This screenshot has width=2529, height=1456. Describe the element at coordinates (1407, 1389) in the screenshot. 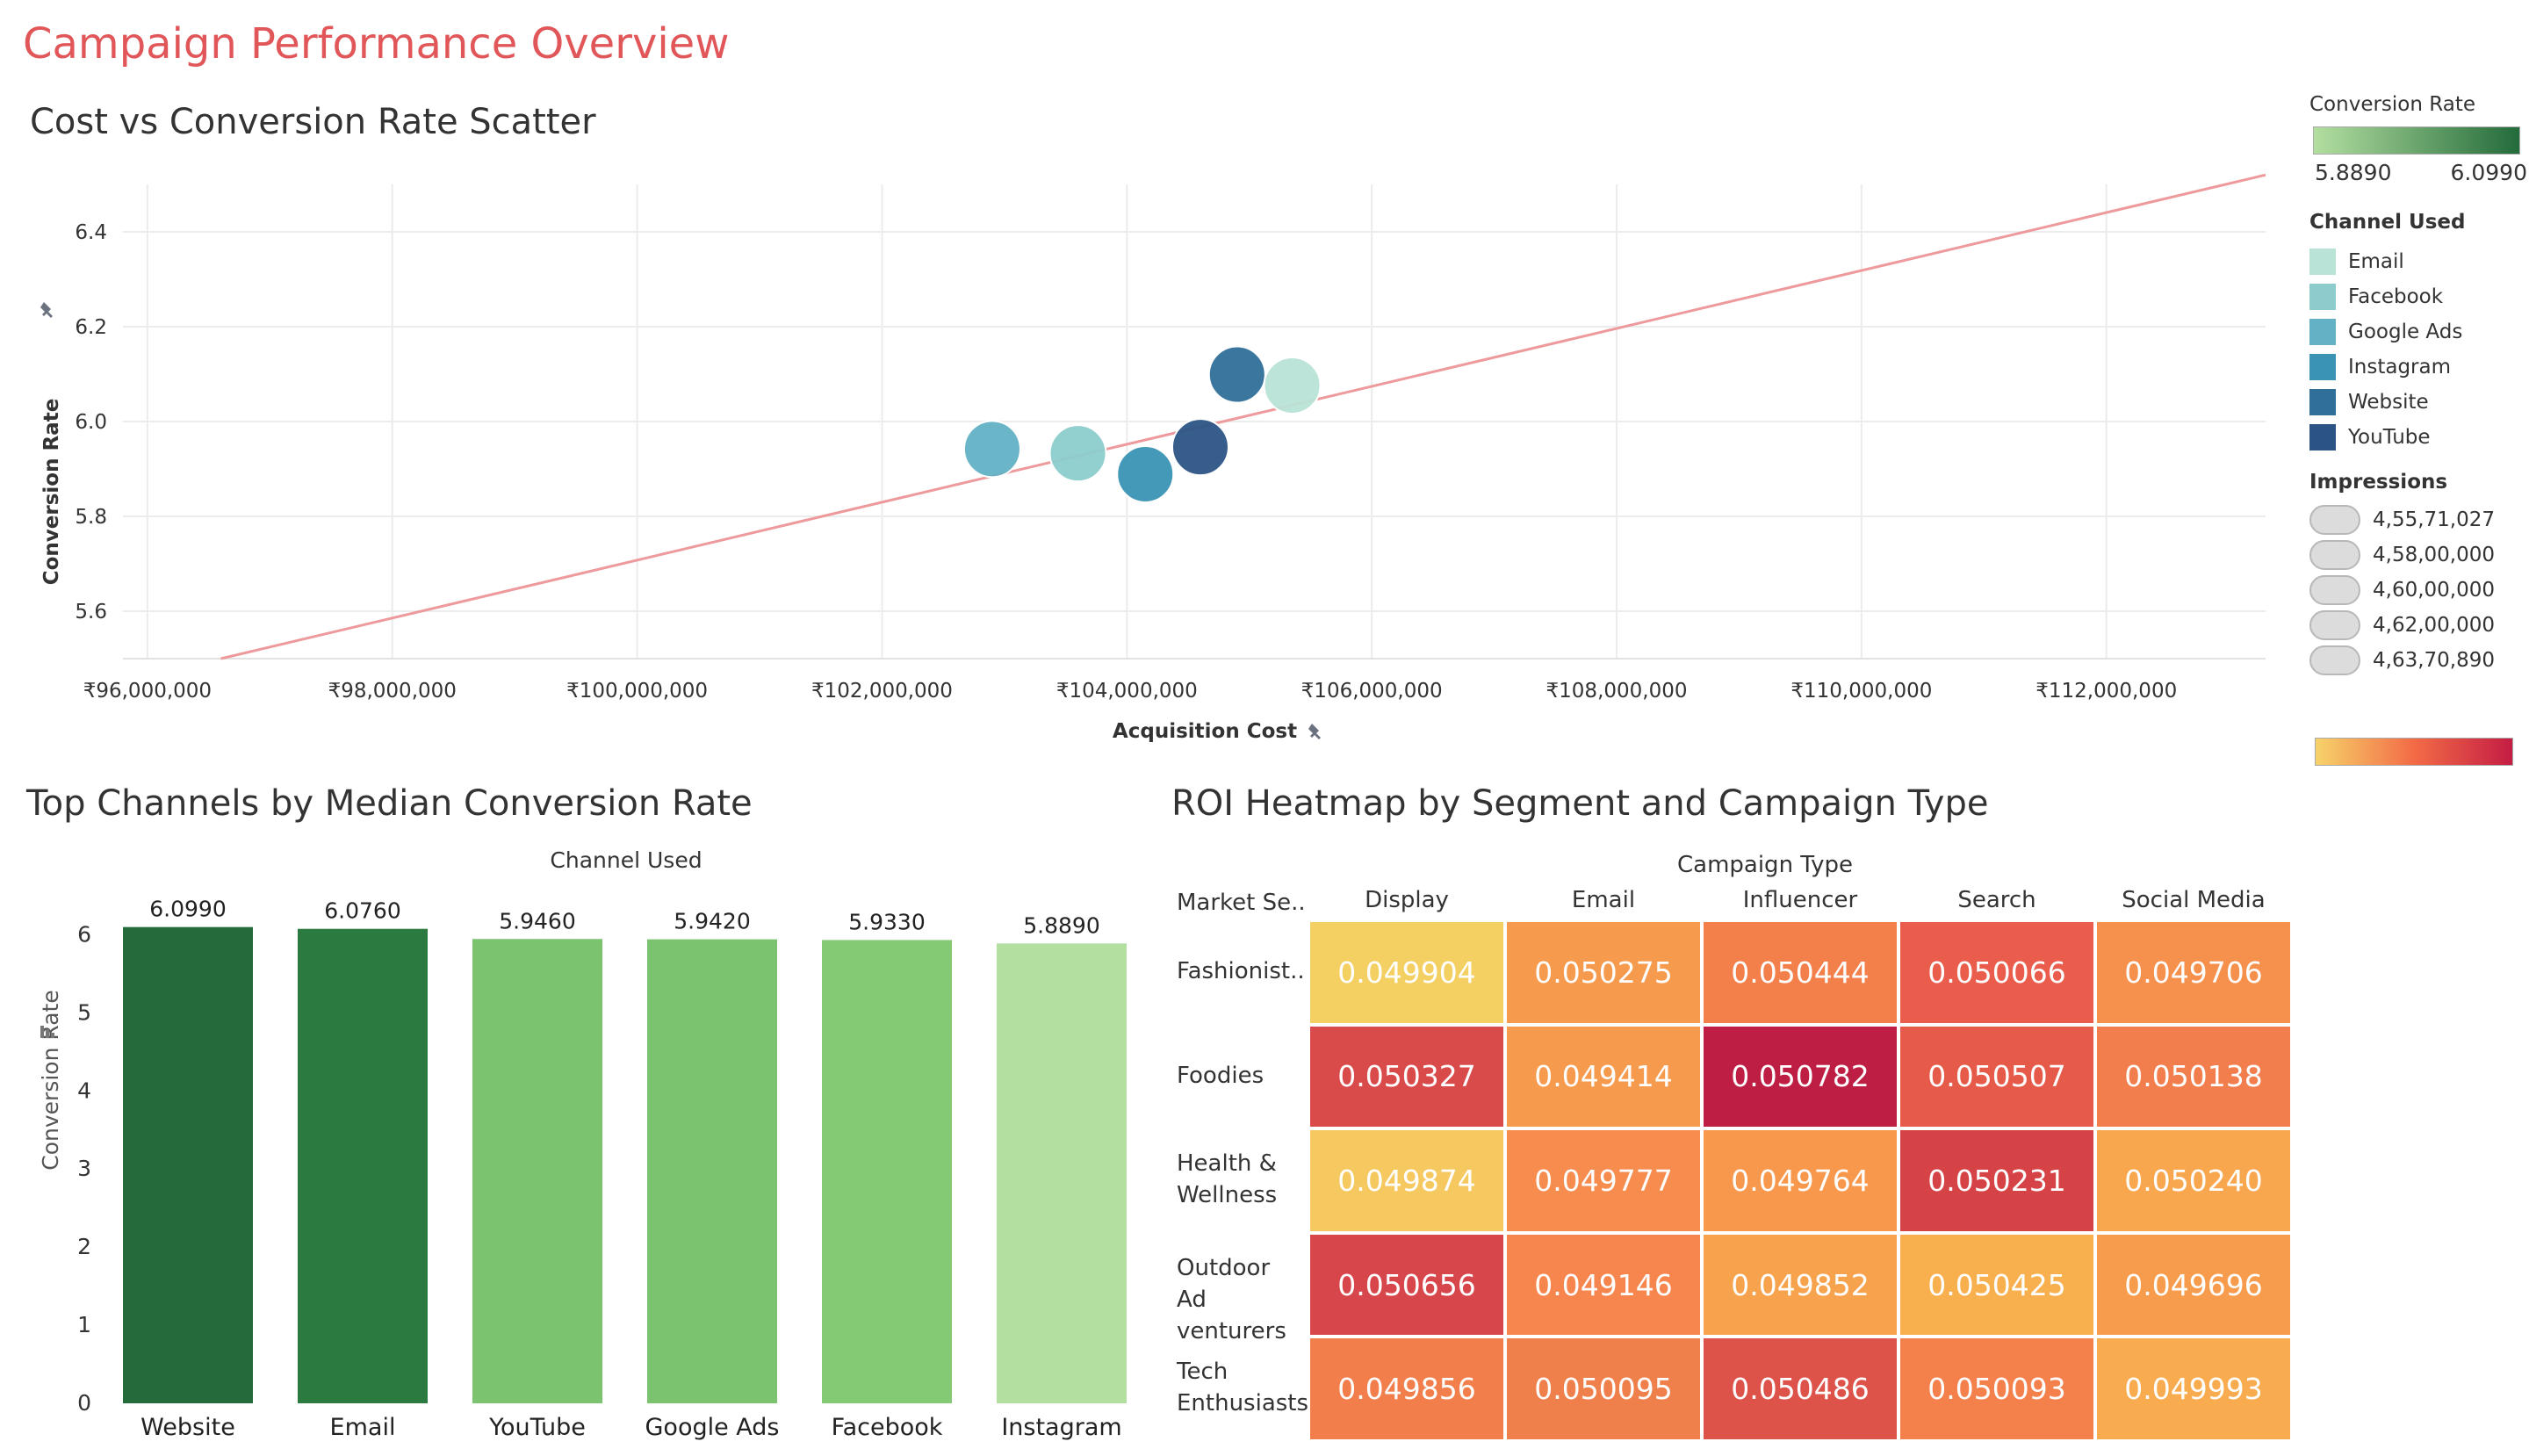

I see `heatmap-cell: 0.049856` at that location.